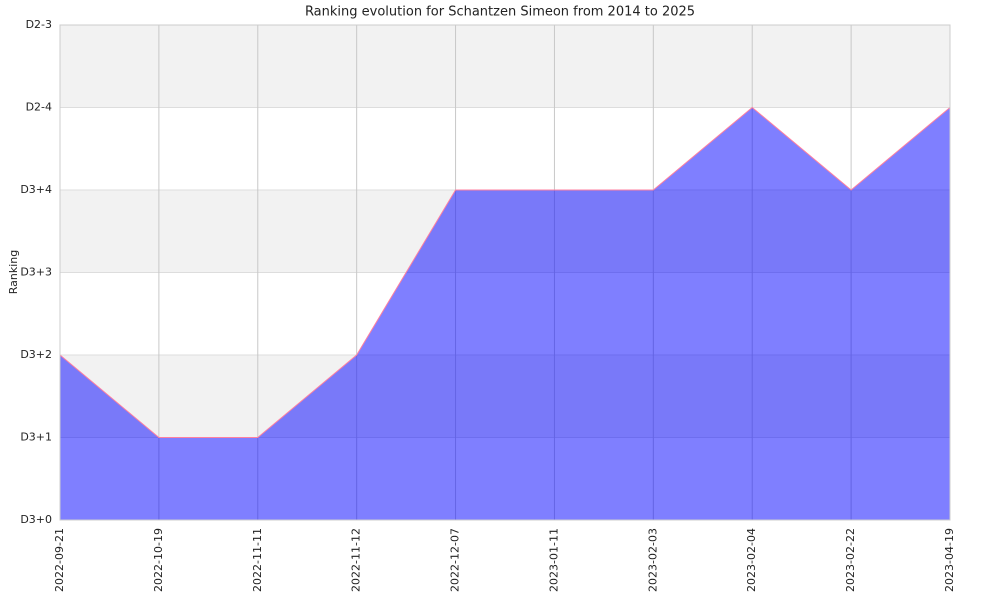  Describe the element at coordinates (505, 66) in the screenshot. I see `grid-band` at that location.